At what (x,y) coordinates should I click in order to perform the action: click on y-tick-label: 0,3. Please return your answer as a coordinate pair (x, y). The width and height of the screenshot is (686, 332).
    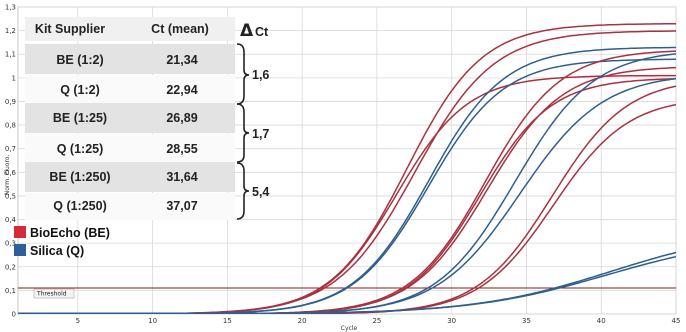
    Looking at the image, I should click on (10, 244).